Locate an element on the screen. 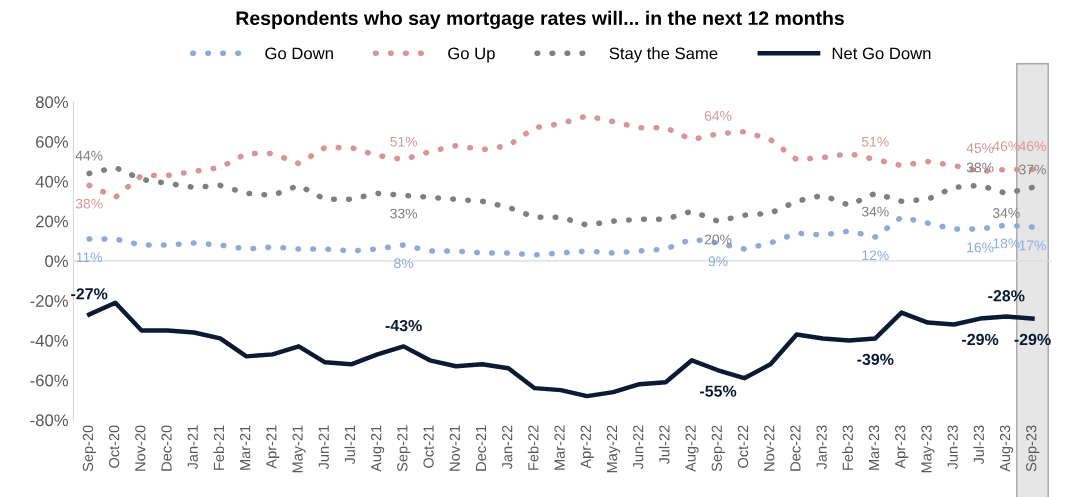  x-tick-label: Sep-23 is located at coordinates (1033, 448).